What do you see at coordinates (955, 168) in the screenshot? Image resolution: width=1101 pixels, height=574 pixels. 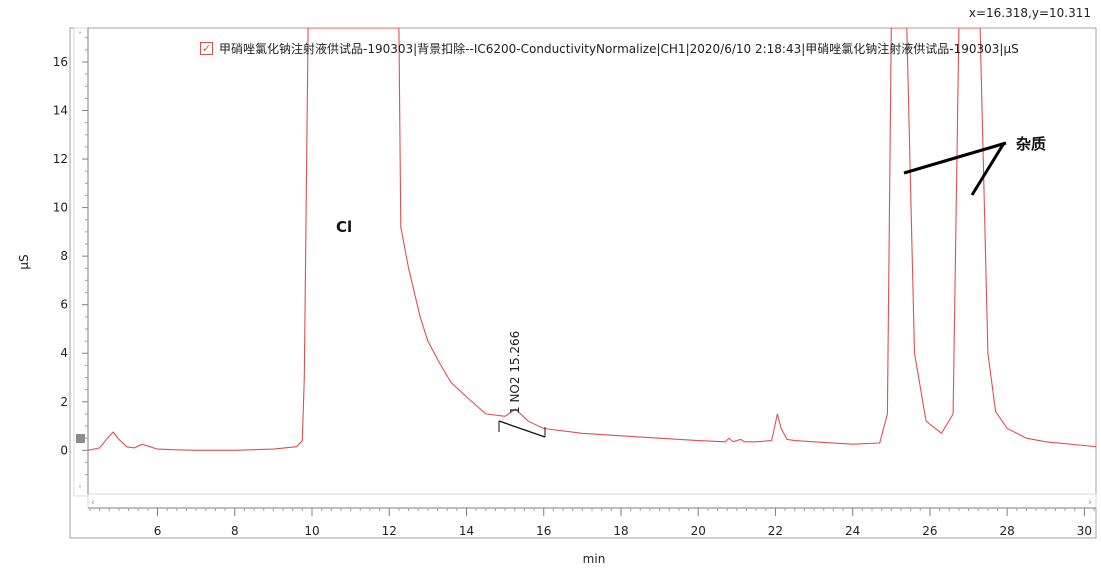 I see `impurity-pointer-lines` at bounding box center [955, 168].